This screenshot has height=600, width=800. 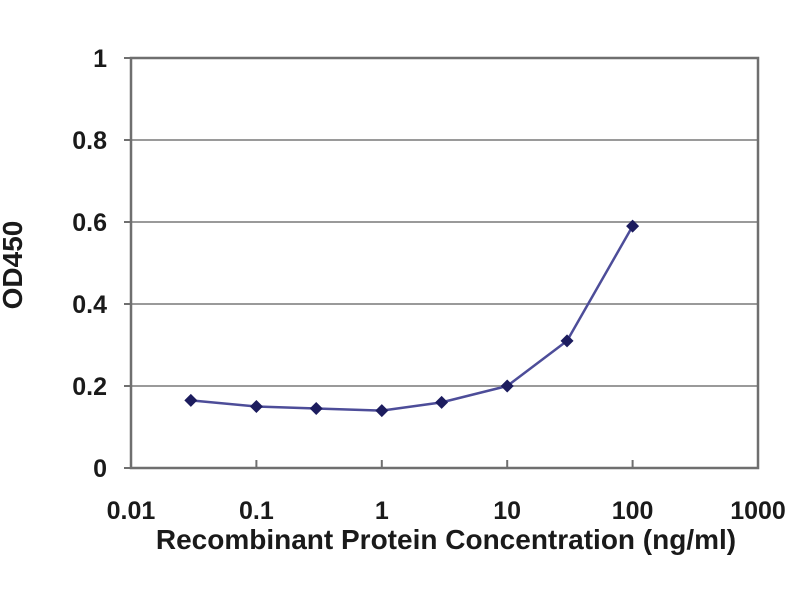 I want to click on x-tick-label: 1, so click(x=382, y=511).